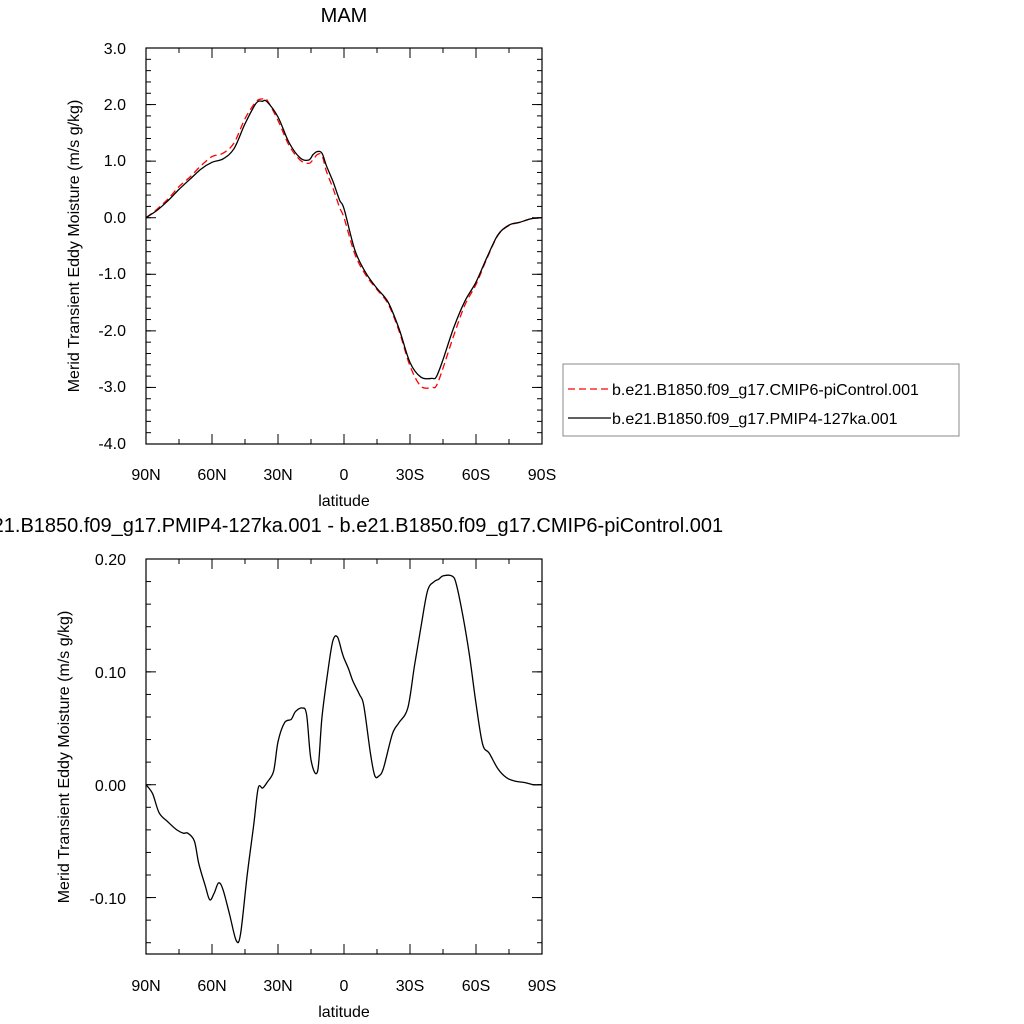 The height and width of the screenshot is (1024, 1024). I want to click on chart-top-ytick-label: 3.0, so click(115, 49).